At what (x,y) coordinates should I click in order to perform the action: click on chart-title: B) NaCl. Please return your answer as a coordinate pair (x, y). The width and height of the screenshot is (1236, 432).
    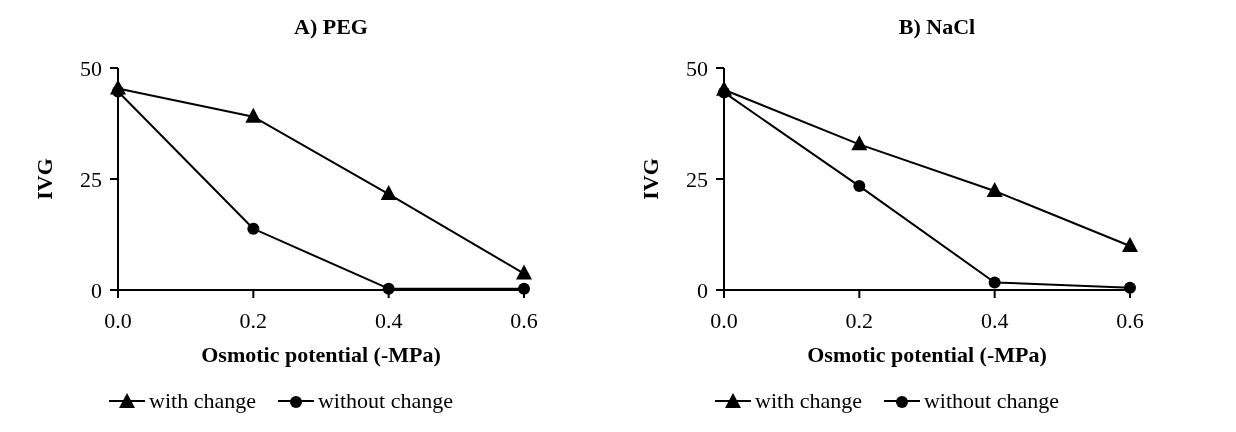
    Looking at the image, I should click on (937, 27).